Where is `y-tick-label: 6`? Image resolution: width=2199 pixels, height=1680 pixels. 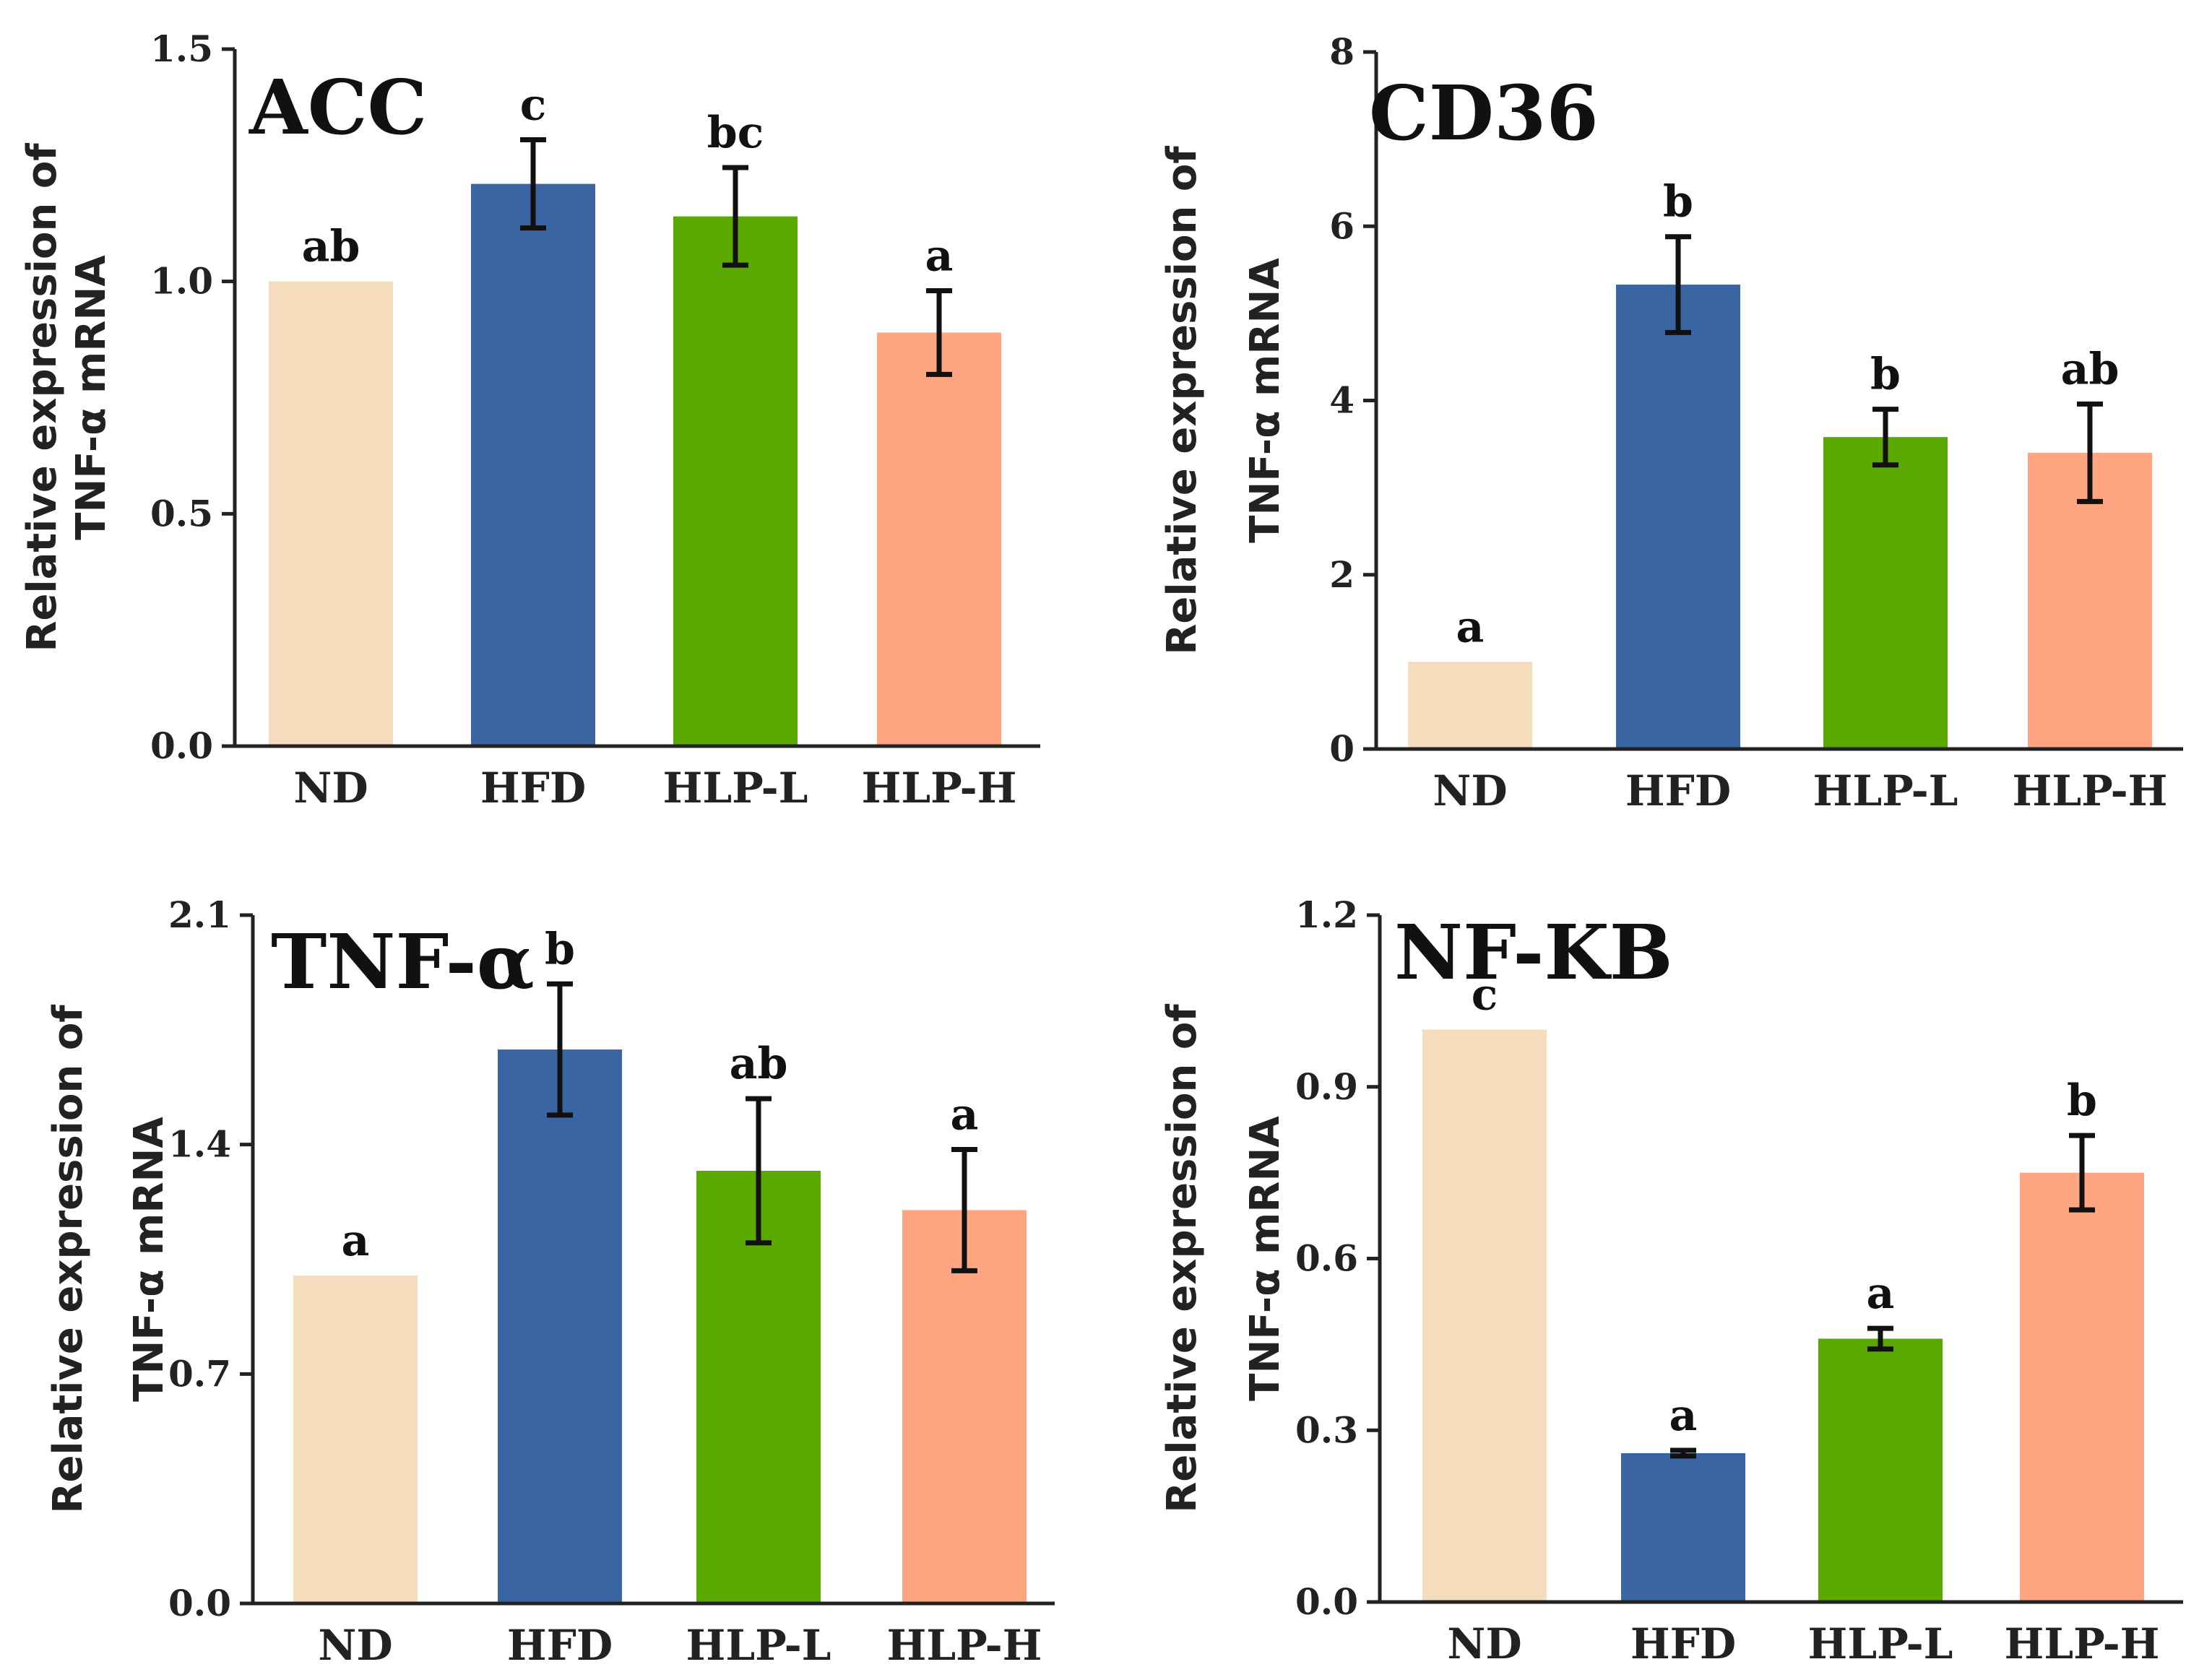 y-tick-label: 6 is located at coordinates (1342, 225).